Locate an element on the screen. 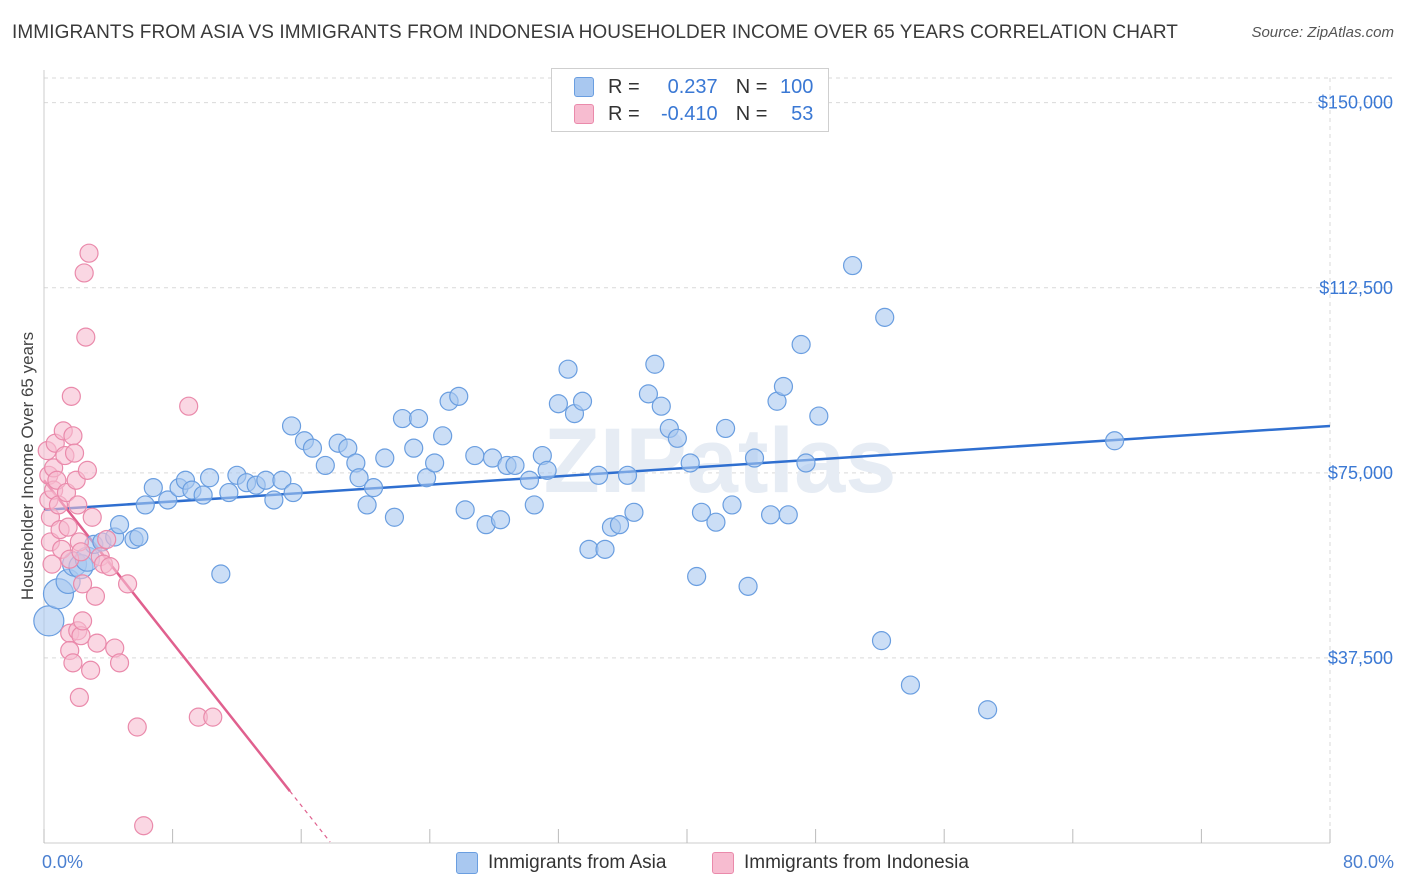  legend-n-label: N = is located at coordinates (751, 113).